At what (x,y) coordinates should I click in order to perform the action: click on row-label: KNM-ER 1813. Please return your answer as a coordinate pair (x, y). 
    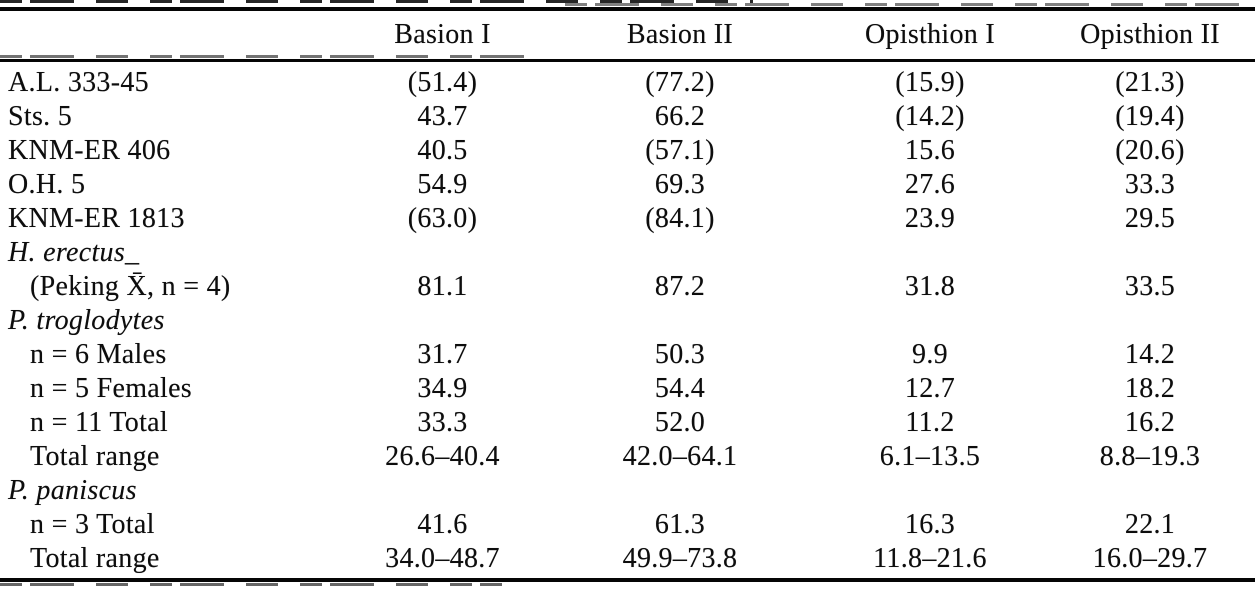
    Looking at the image, I should click on (96, 218).